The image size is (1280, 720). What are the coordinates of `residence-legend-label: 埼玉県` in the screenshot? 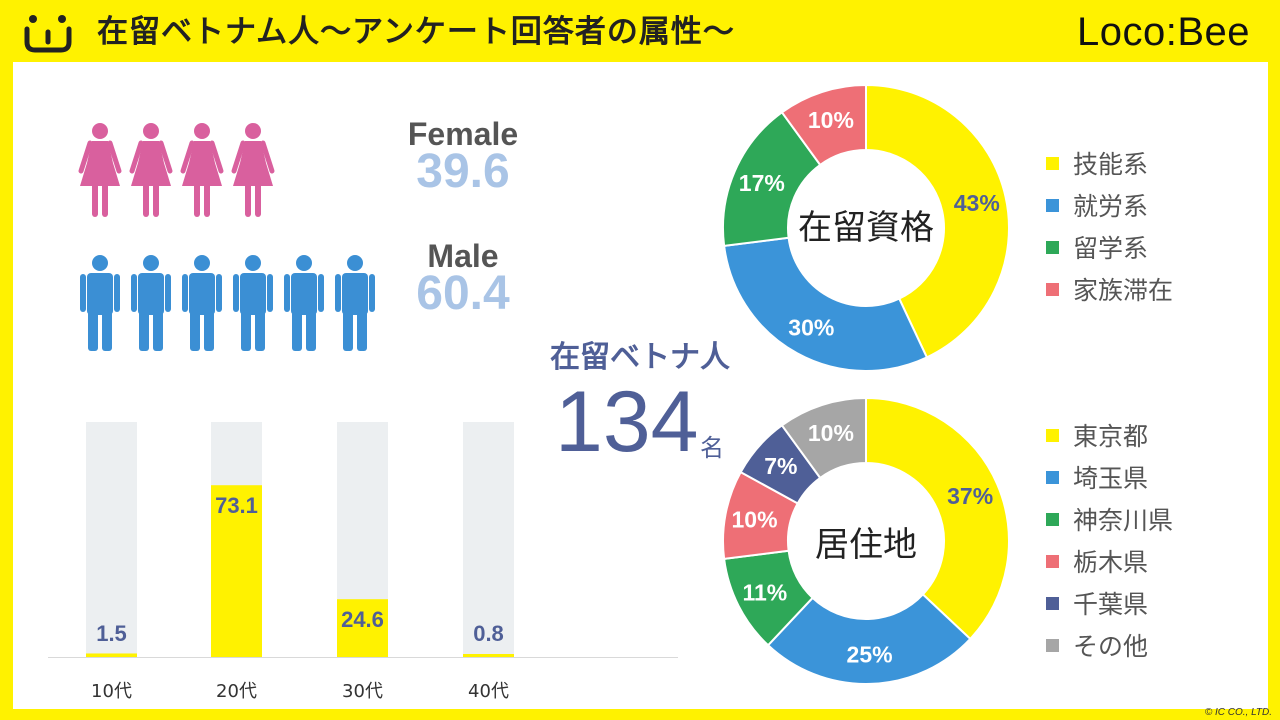 It's located at (1111, 478).